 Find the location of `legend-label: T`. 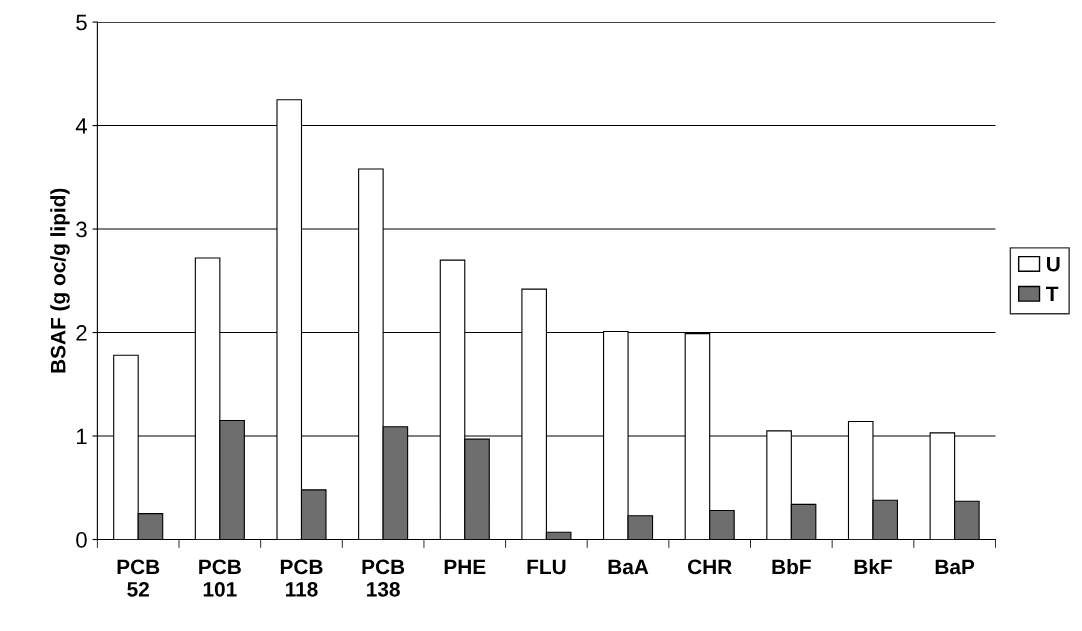

legend-label: T is located at coordinates (1052, 294).